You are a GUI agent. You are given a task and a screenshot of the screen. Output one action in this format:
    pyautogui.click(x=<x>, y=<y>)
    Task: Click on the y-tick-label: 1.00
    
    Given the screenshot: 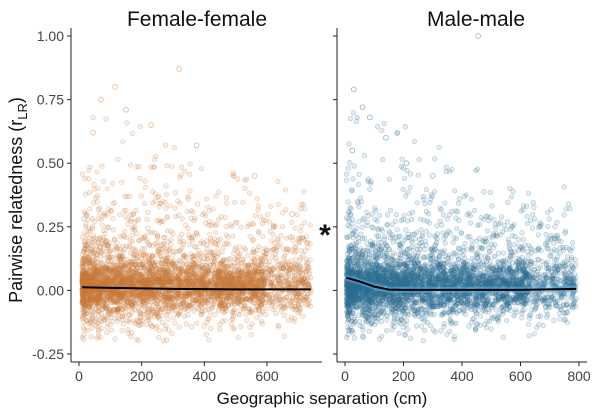 What is the action you would take?
    pyautogui.click(x=50, y=36)
    